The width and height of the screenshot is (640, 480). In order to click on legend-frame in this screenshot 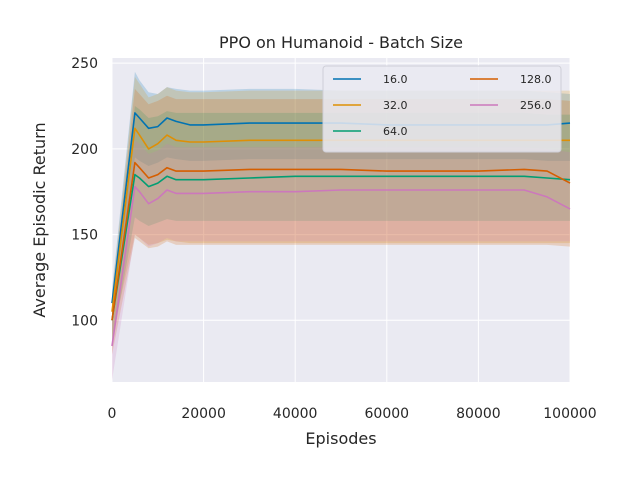, I will do `click(442, 109)`.